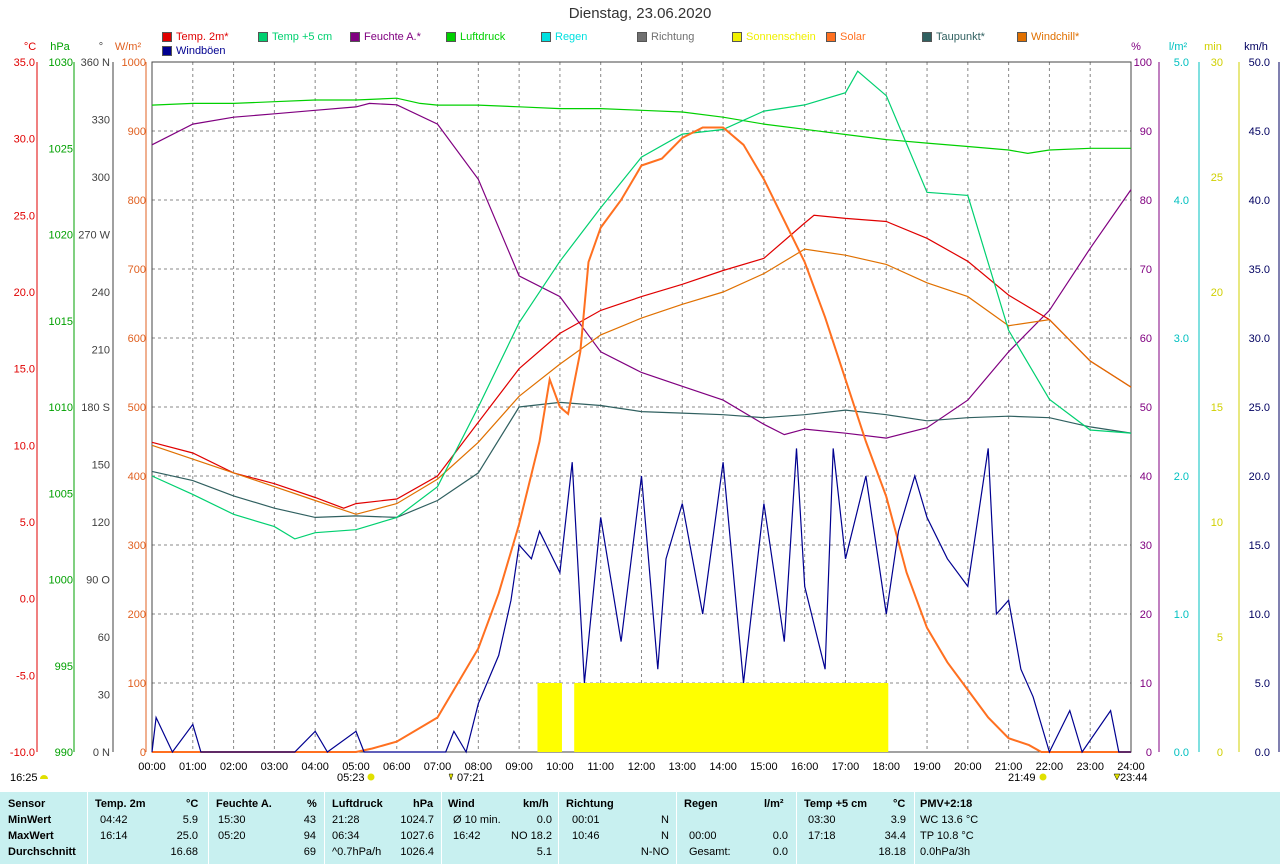 The height and width of the screenshot is (864, 1280). Describe the element at coordinates (1256, 47) in the screenshot. I see `axis-unit-wind: km/h` at that location.